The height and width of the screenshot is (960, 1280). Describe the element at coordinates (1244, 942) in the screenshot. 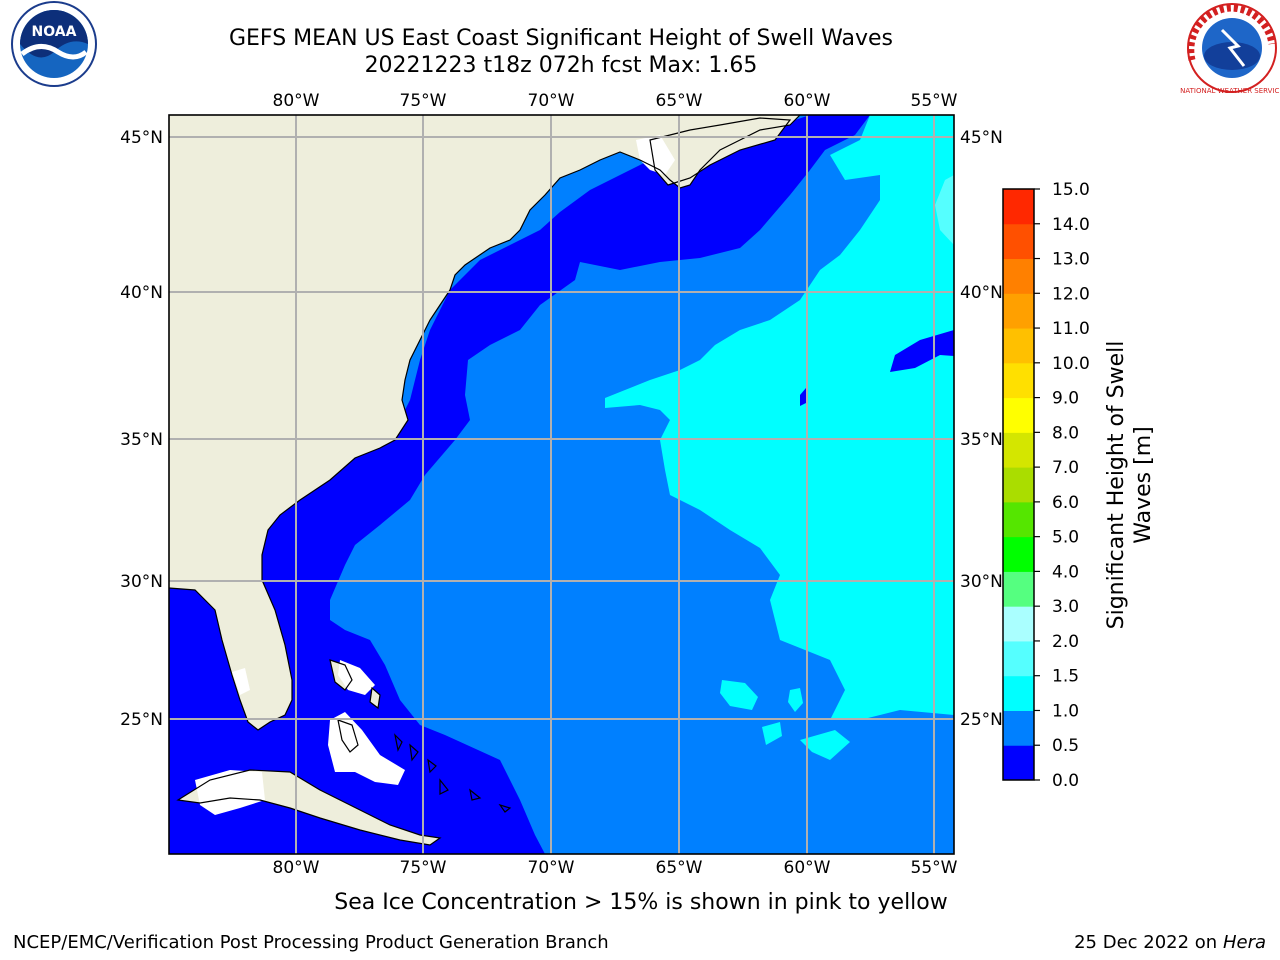

I see `footer-machine: Hera` at that location.